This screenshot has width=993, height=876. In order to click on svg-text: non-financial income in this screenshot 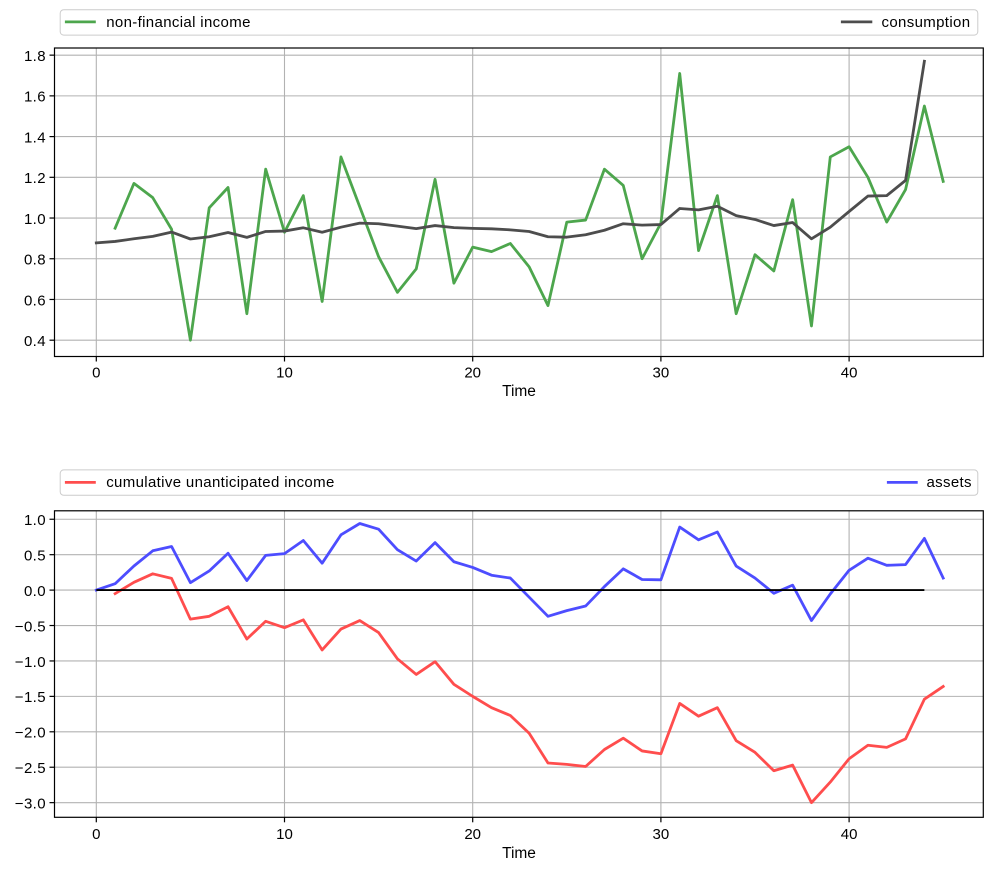, I will do `click(178, 22)`.